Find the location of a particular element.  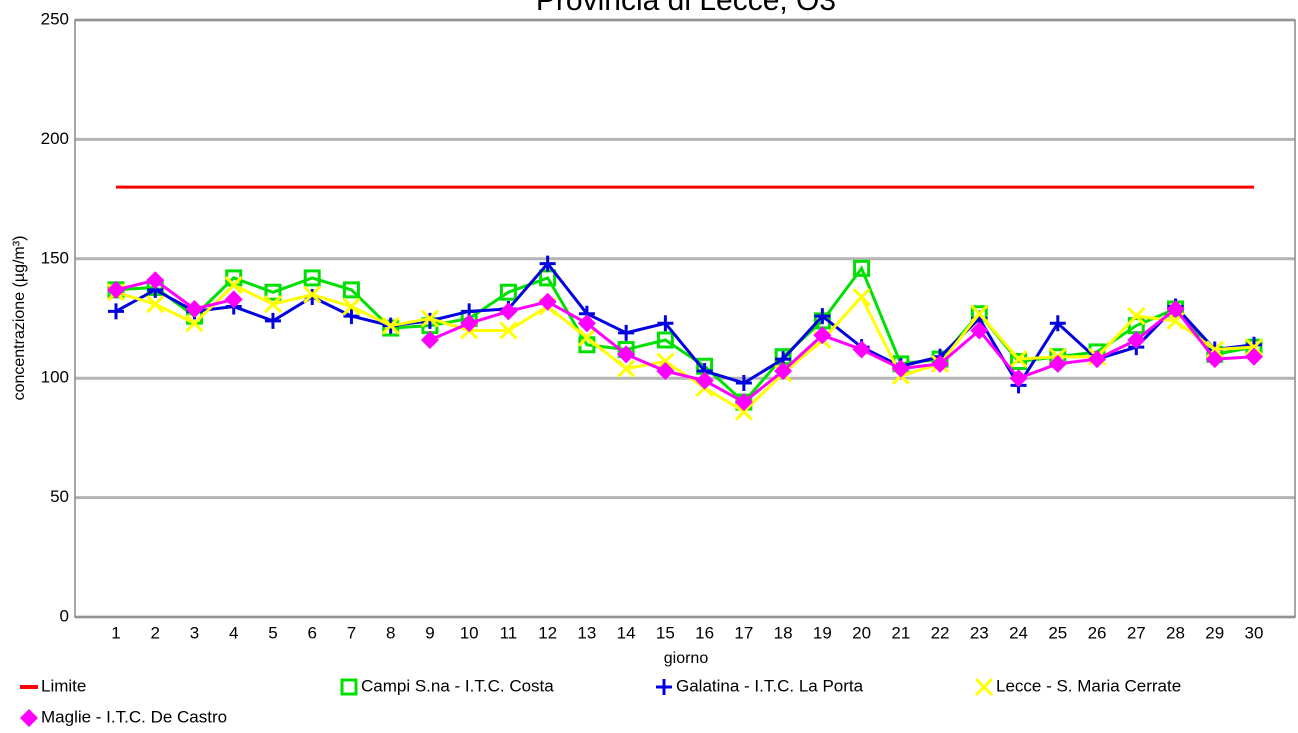

legend-label: Limite is located at coordinates (63, 685).